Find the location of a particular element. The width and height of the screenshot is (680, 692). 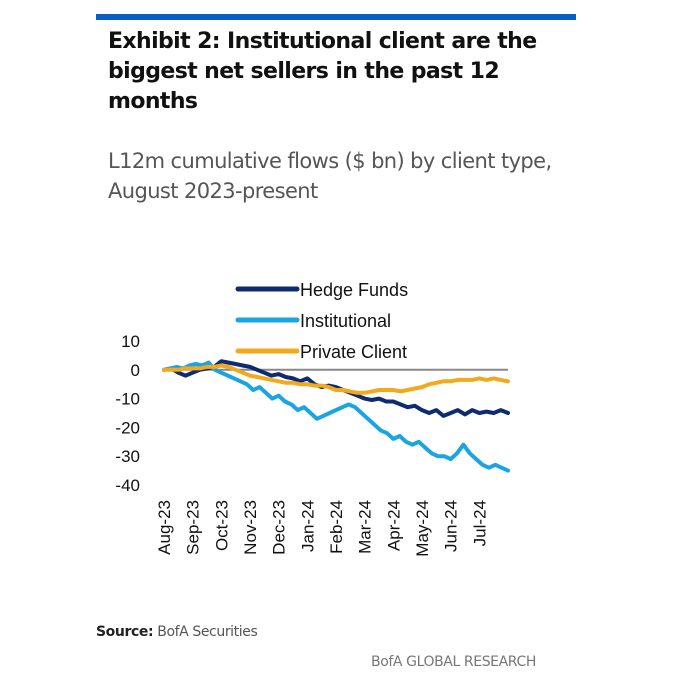

series-line-institutional is located at coordinates (336, 416).